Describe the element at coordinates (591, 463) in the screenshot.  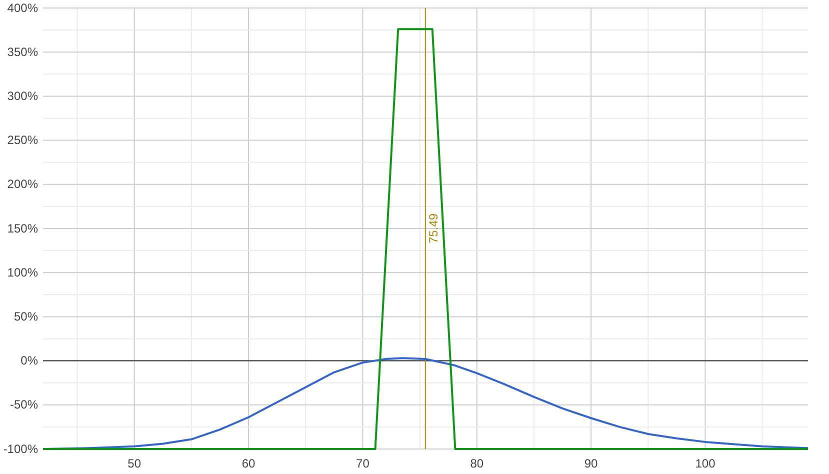
I see `x-tick-label: 90` at that location.